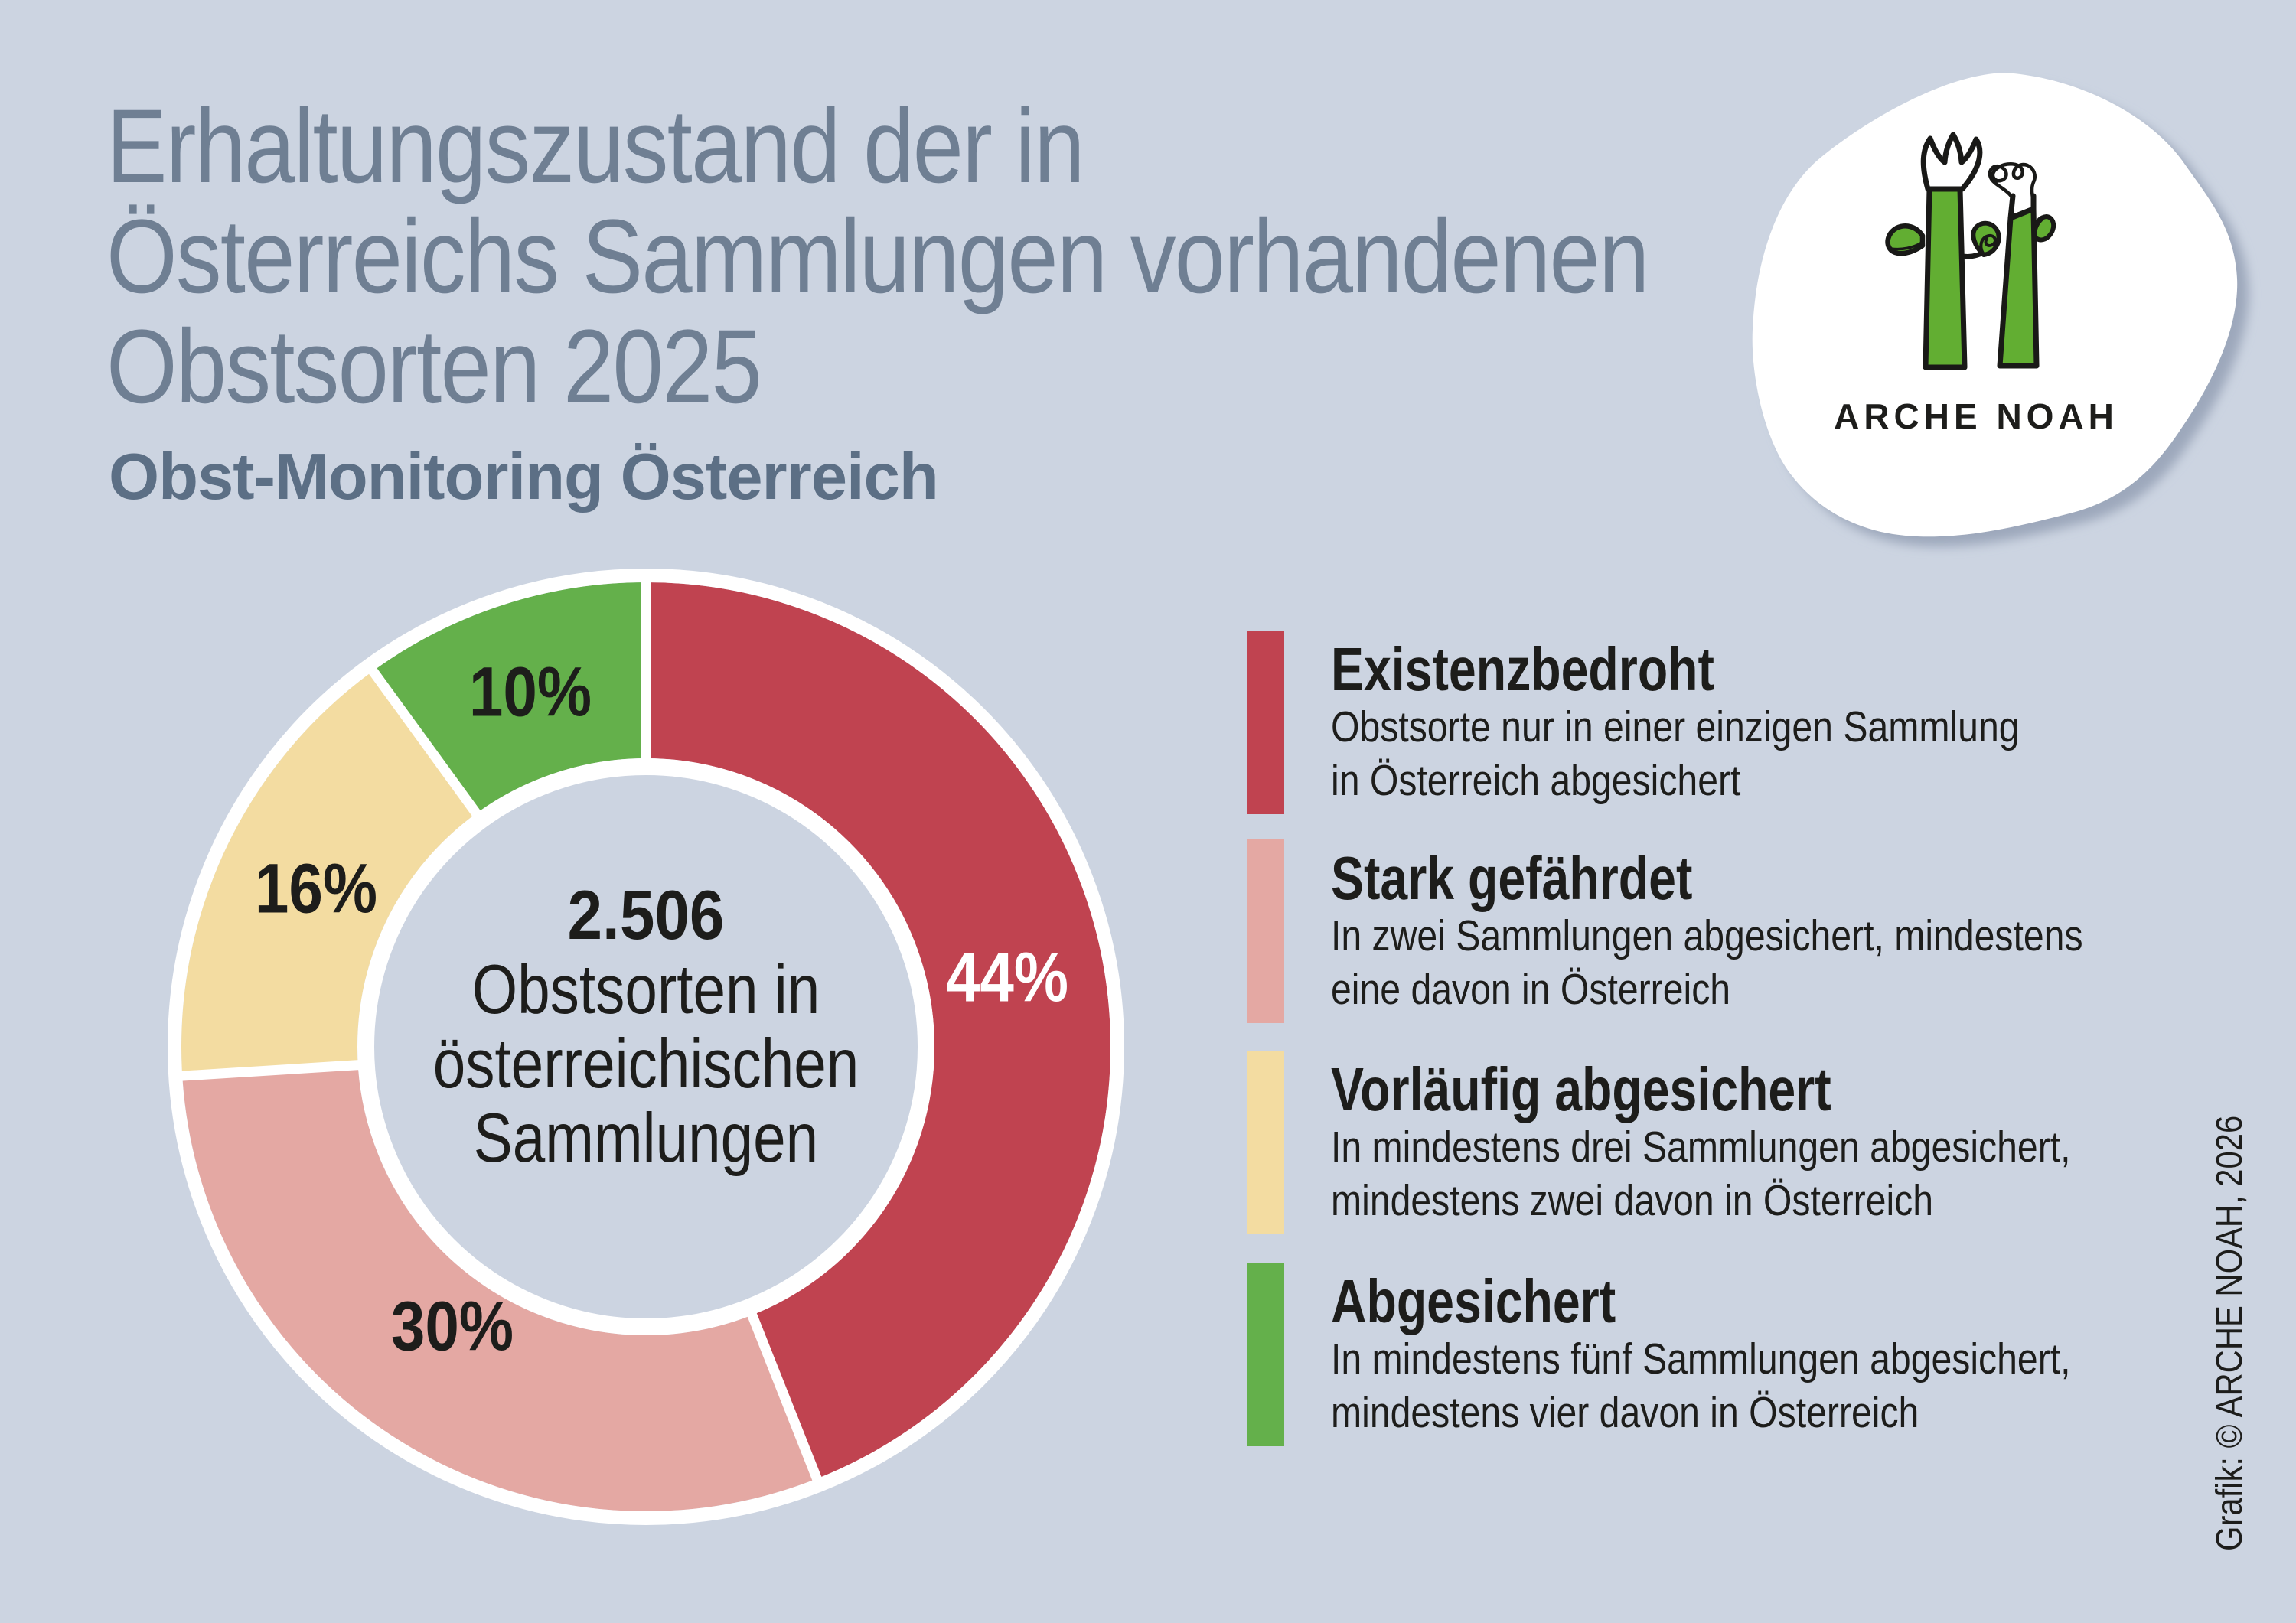  What do you see at coordinates (1976, 416) in the screenshot?
I see `svg-text: ARCHE NOAH` at bounding box center [1976, 416].